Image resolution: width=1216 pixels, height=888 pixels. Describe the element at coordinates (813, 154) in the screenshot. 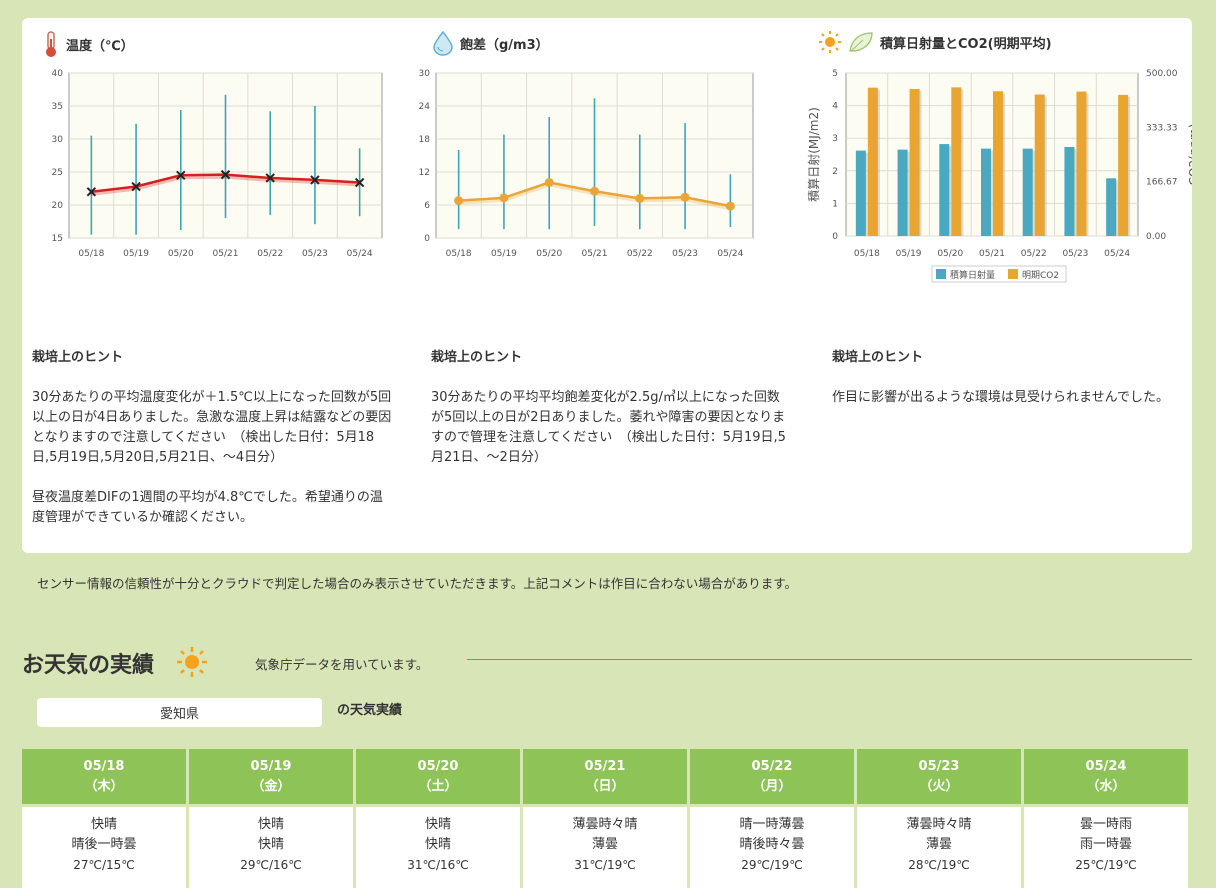

I see `y-axis-label: 積算日射(MJ/m2)` at that location.